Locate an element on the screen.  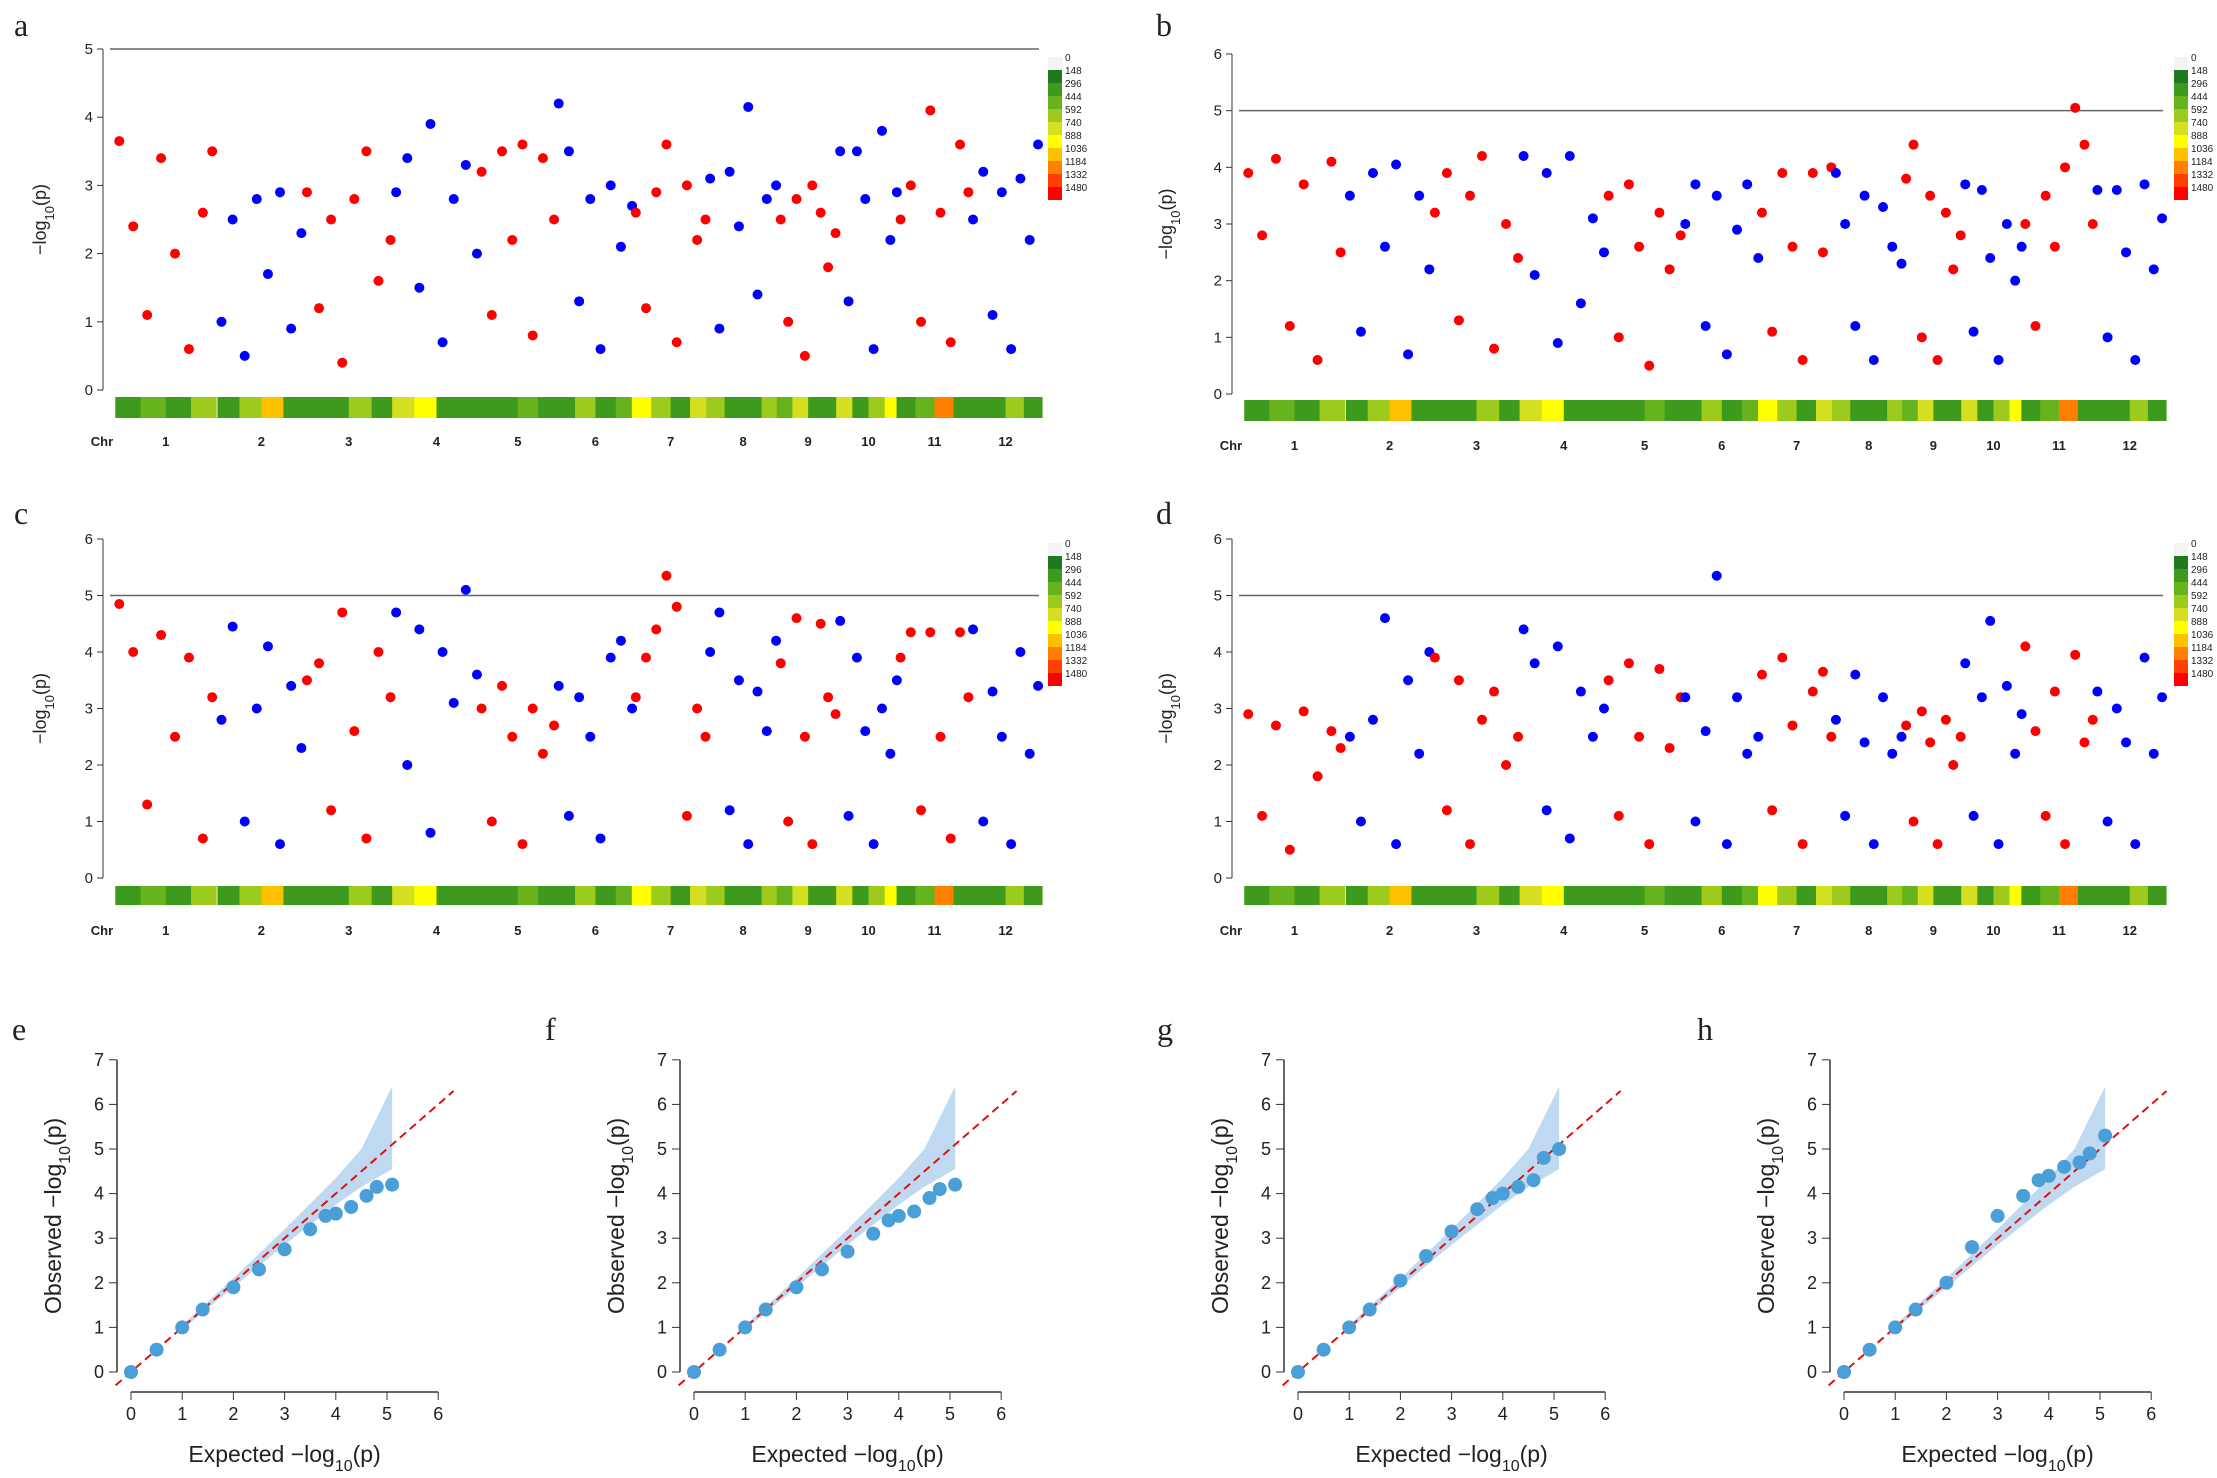
legend-label: 1480 is located at coordinates (1076, 674).